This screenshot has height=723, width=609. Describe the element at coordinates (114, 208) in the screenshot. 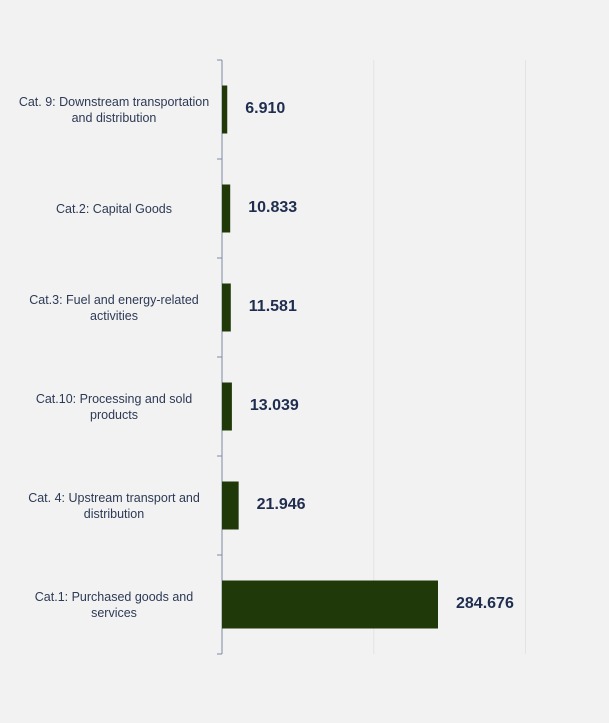

I see `category-label: Cat.2: Capital Goods` at that location.